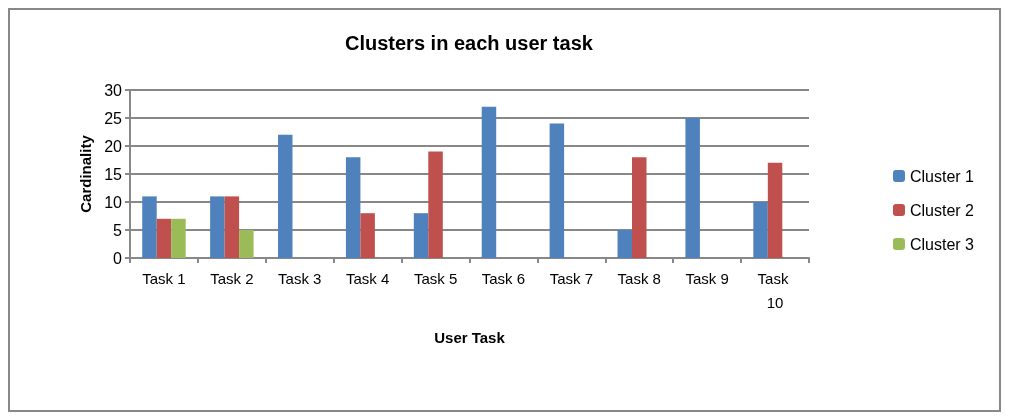 The width and height of the screenshot is (1009, 420). Describe the element at coordinates (367, 278) in the screenshot. I see `x-tick-label: Task 4` at that location.